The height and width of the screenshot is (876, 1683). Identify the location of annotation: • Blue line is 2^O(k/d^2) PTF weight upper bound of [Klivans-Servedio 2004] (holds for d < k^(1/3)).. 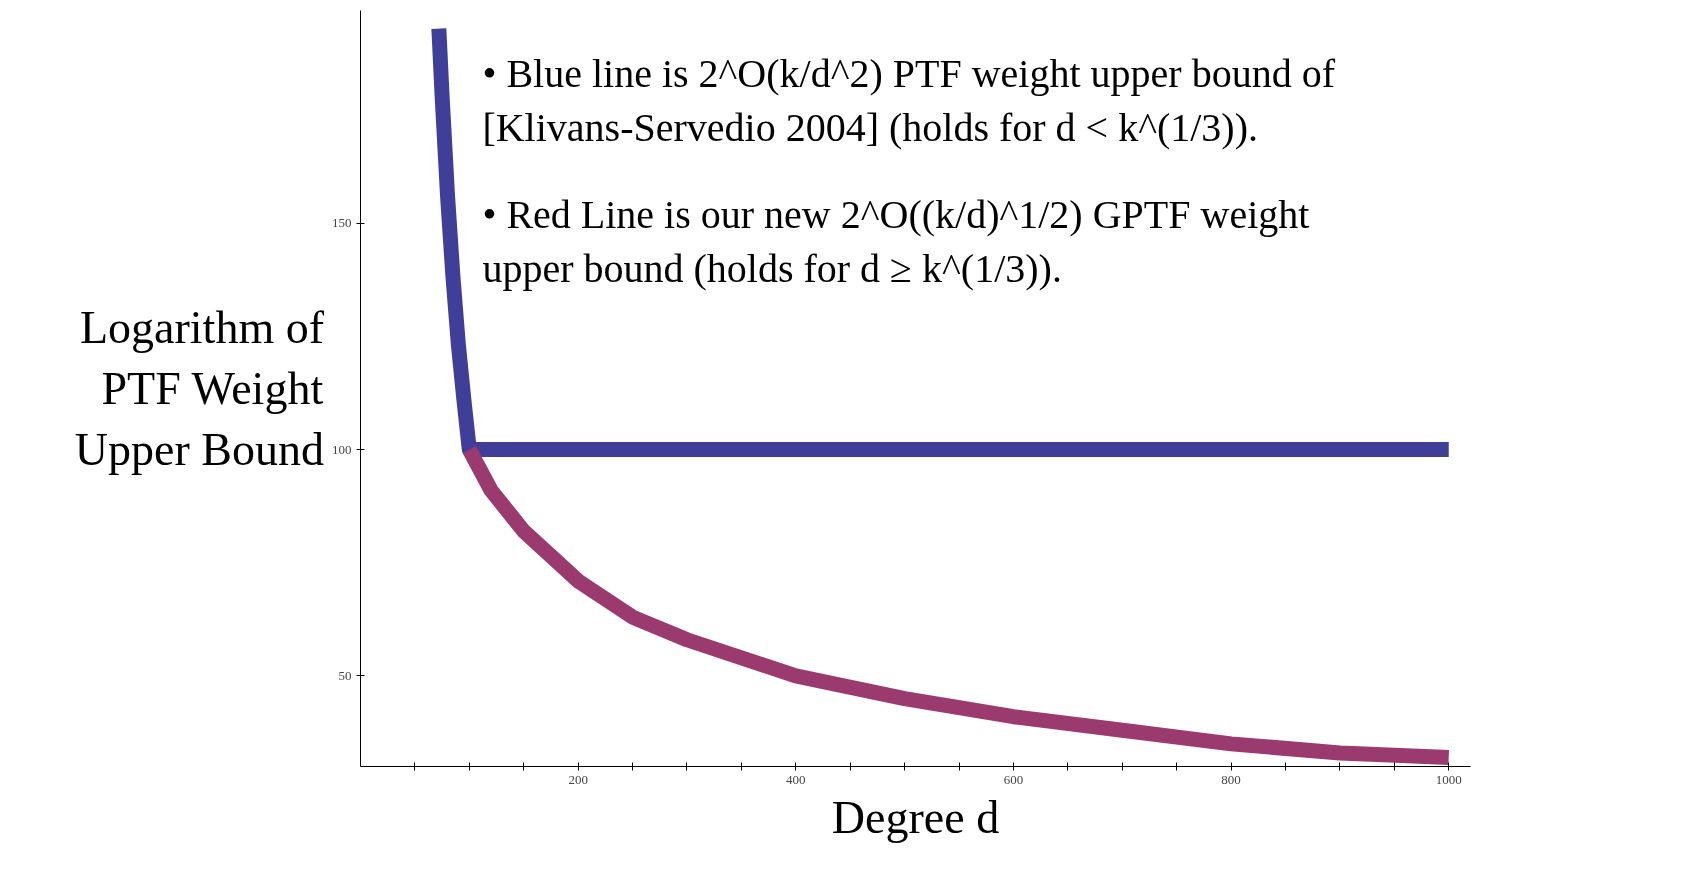
(909, 101).